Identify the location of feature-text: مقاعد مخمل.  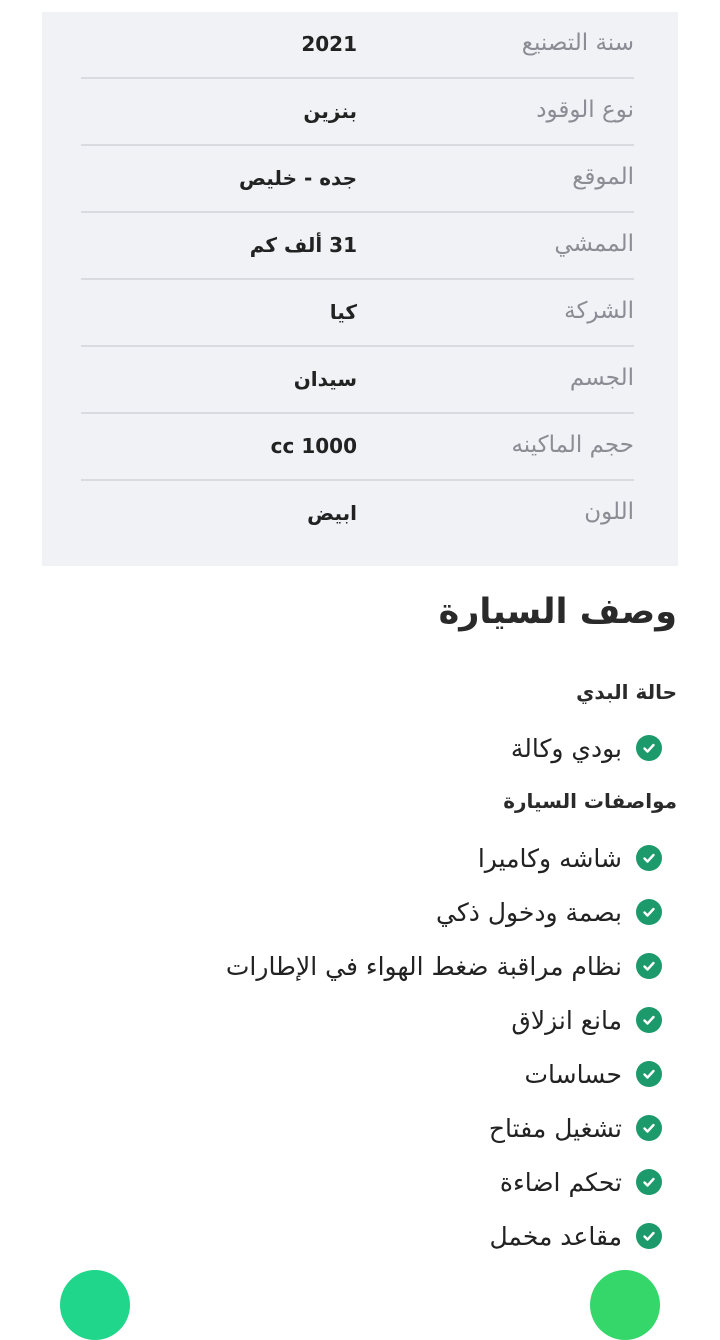
(555, 1236).